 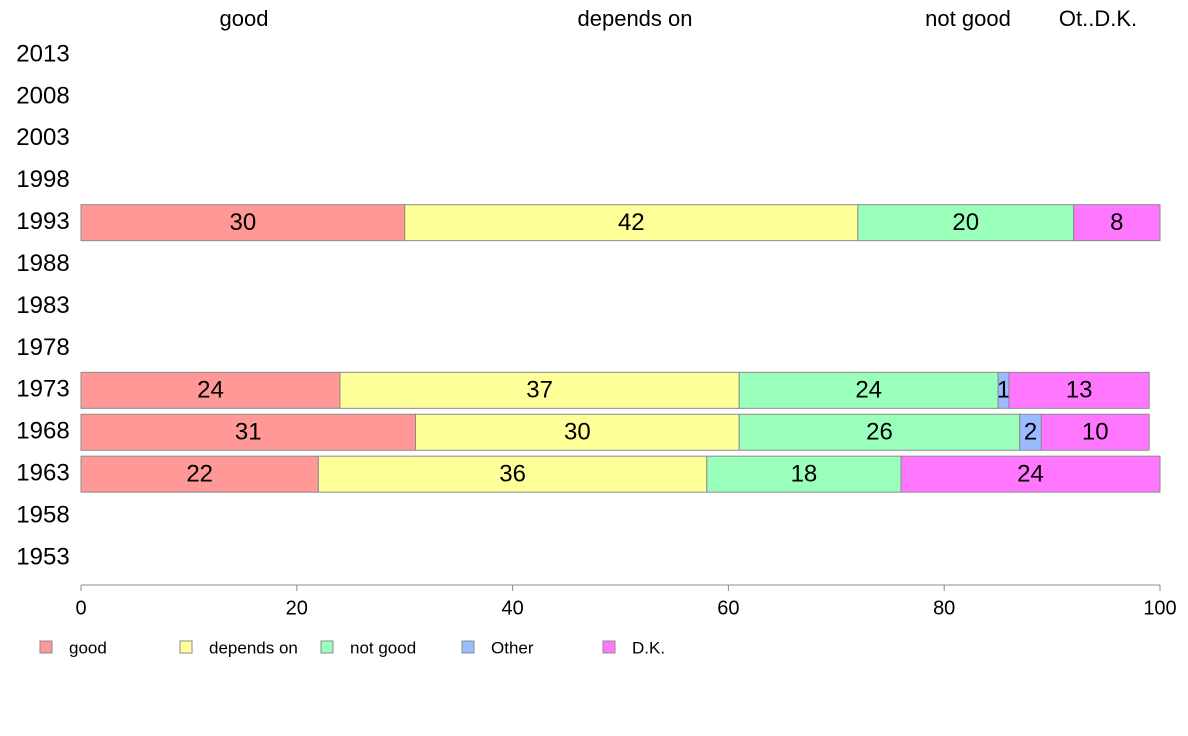 What do you see at coordinates (512, 647) in the screenshot?
I see `legend-label-other: Other` at bounding box center [512, 647].